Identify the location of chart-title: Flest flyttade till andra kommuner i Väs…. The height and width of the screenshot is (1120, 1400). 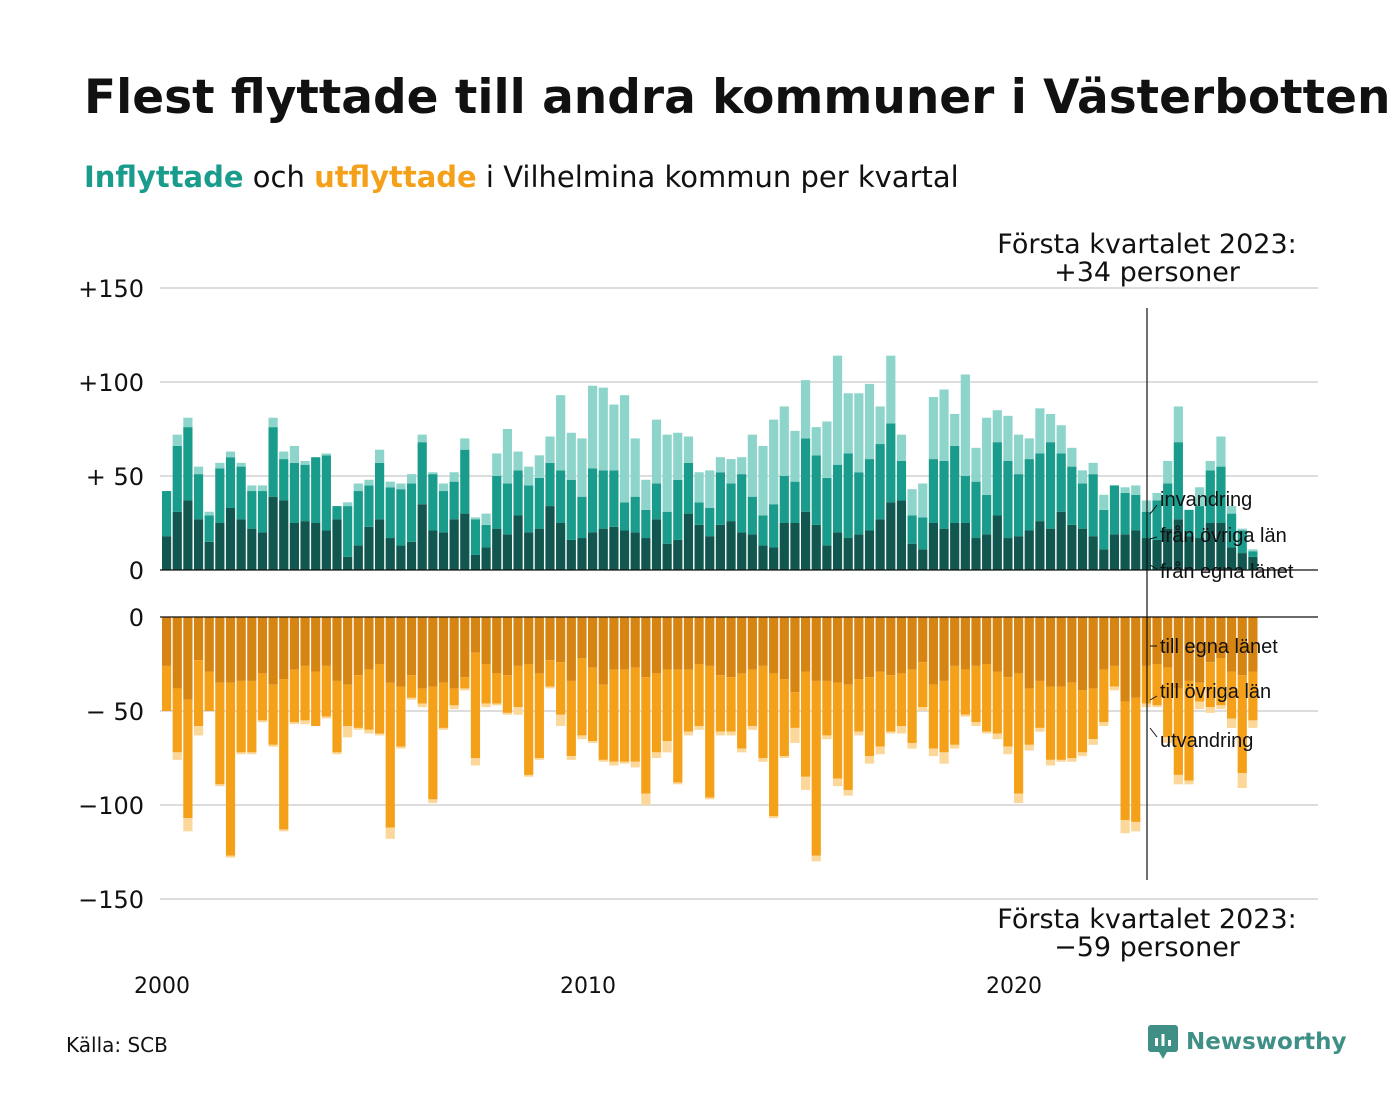
(737, 97).